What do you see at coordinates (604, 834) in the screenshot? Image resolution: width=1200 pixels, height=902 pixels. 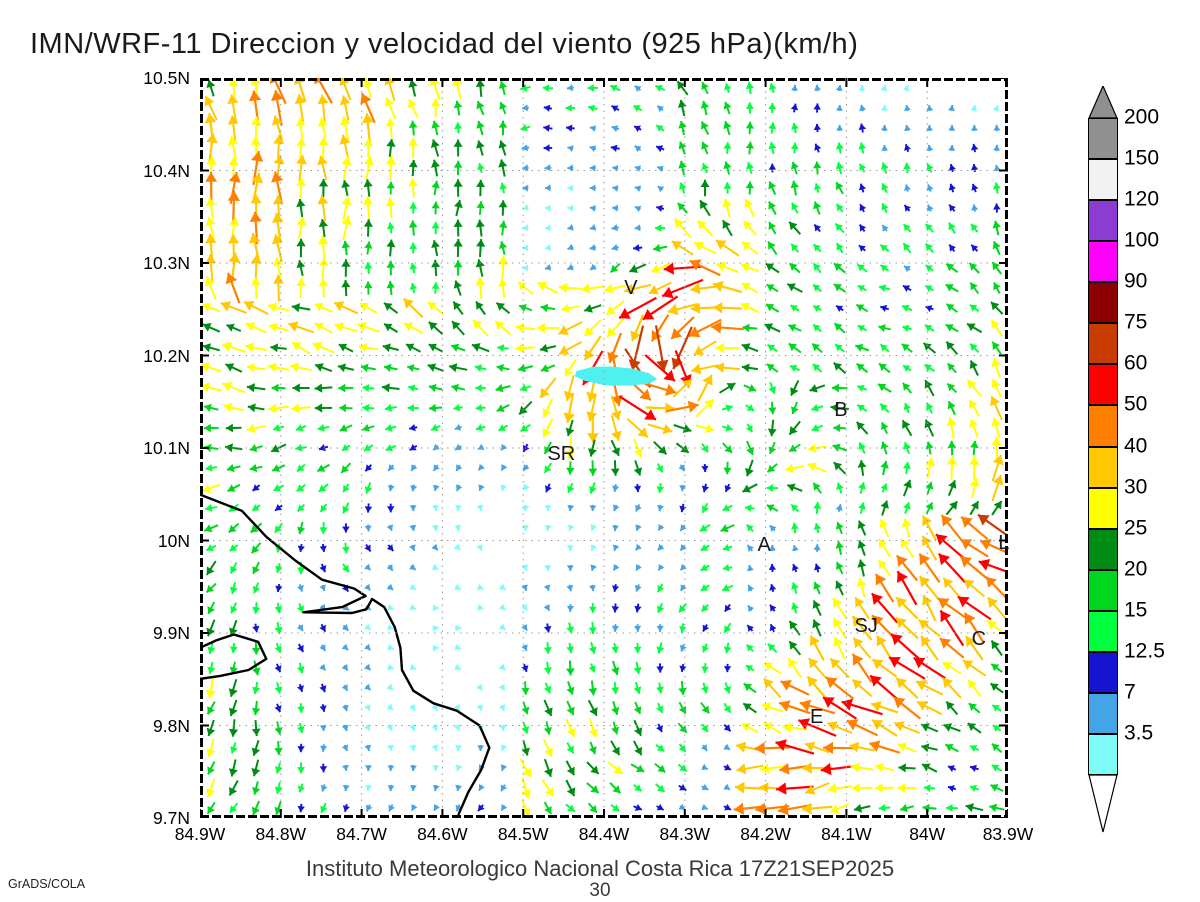 I see `x-axis-tick-label: 84.4W` at bounding box center [604, 834].